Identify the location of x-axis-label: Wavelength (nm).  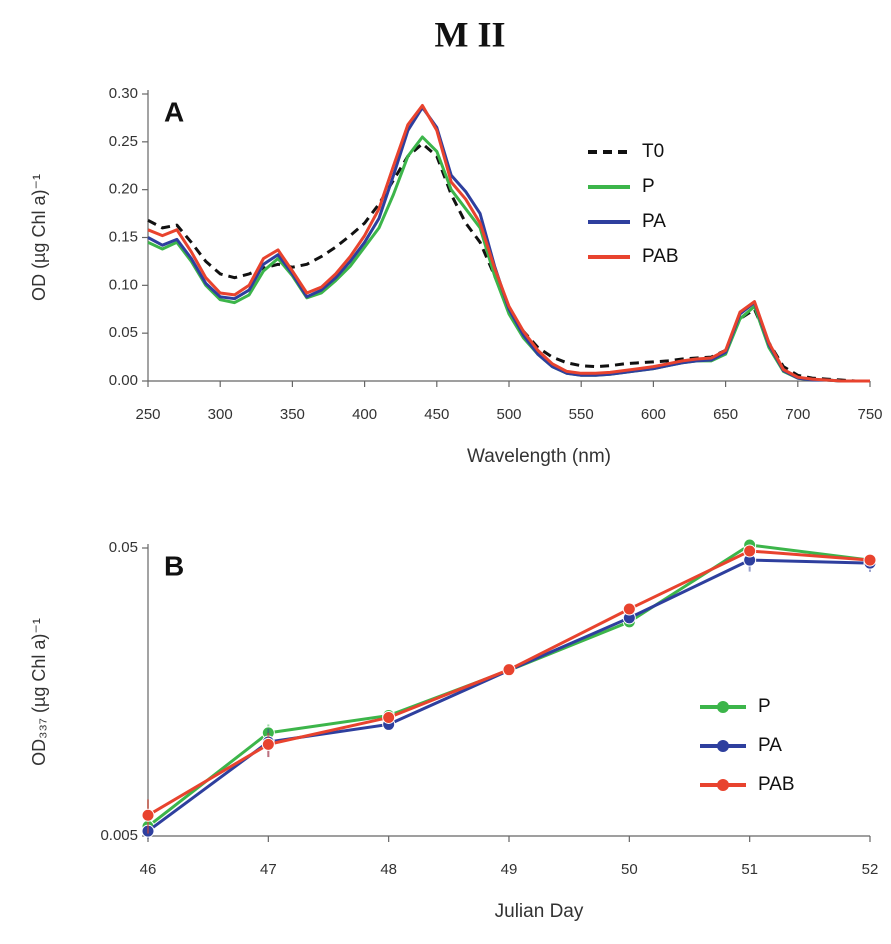
(539, 456).